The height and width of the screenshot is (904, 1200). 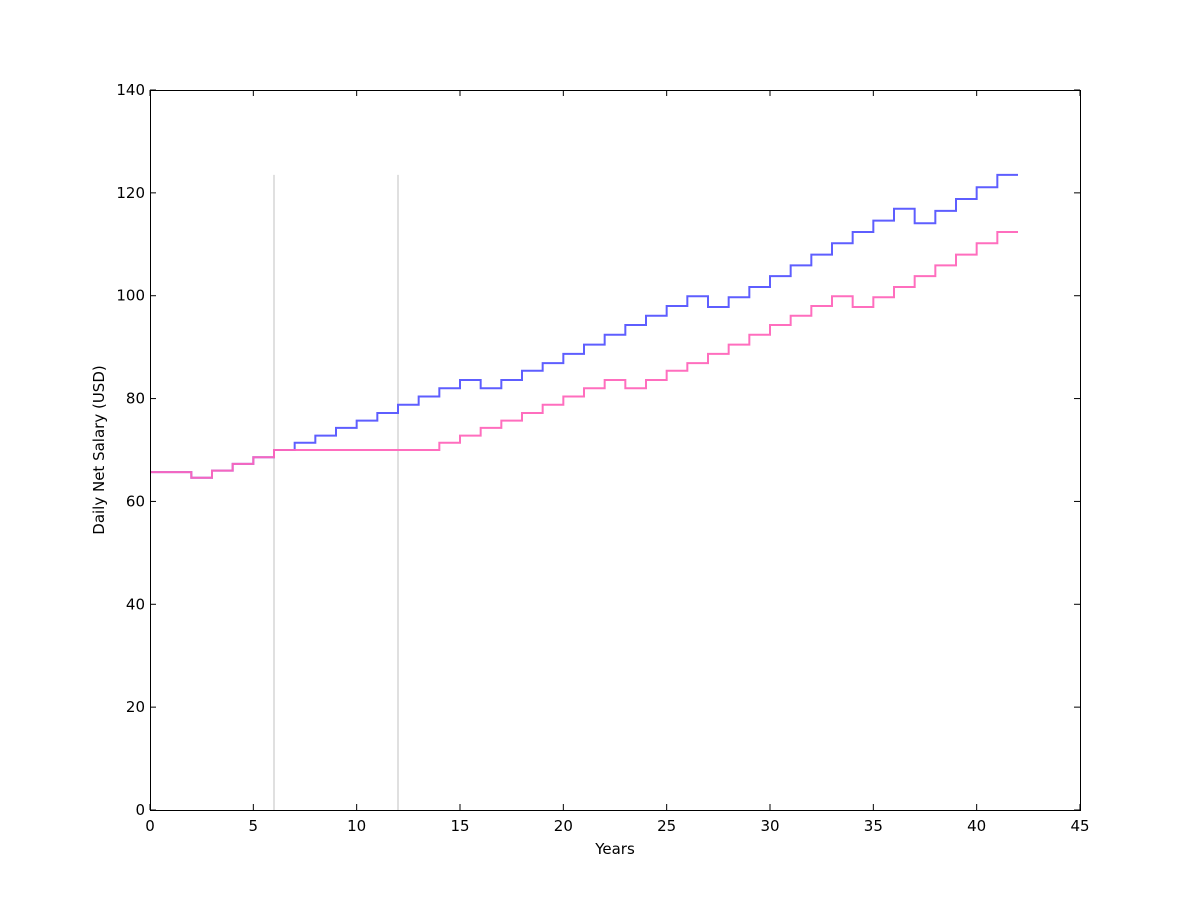 I want to click on x-tick-label: 10, so click(x=356, y=826).